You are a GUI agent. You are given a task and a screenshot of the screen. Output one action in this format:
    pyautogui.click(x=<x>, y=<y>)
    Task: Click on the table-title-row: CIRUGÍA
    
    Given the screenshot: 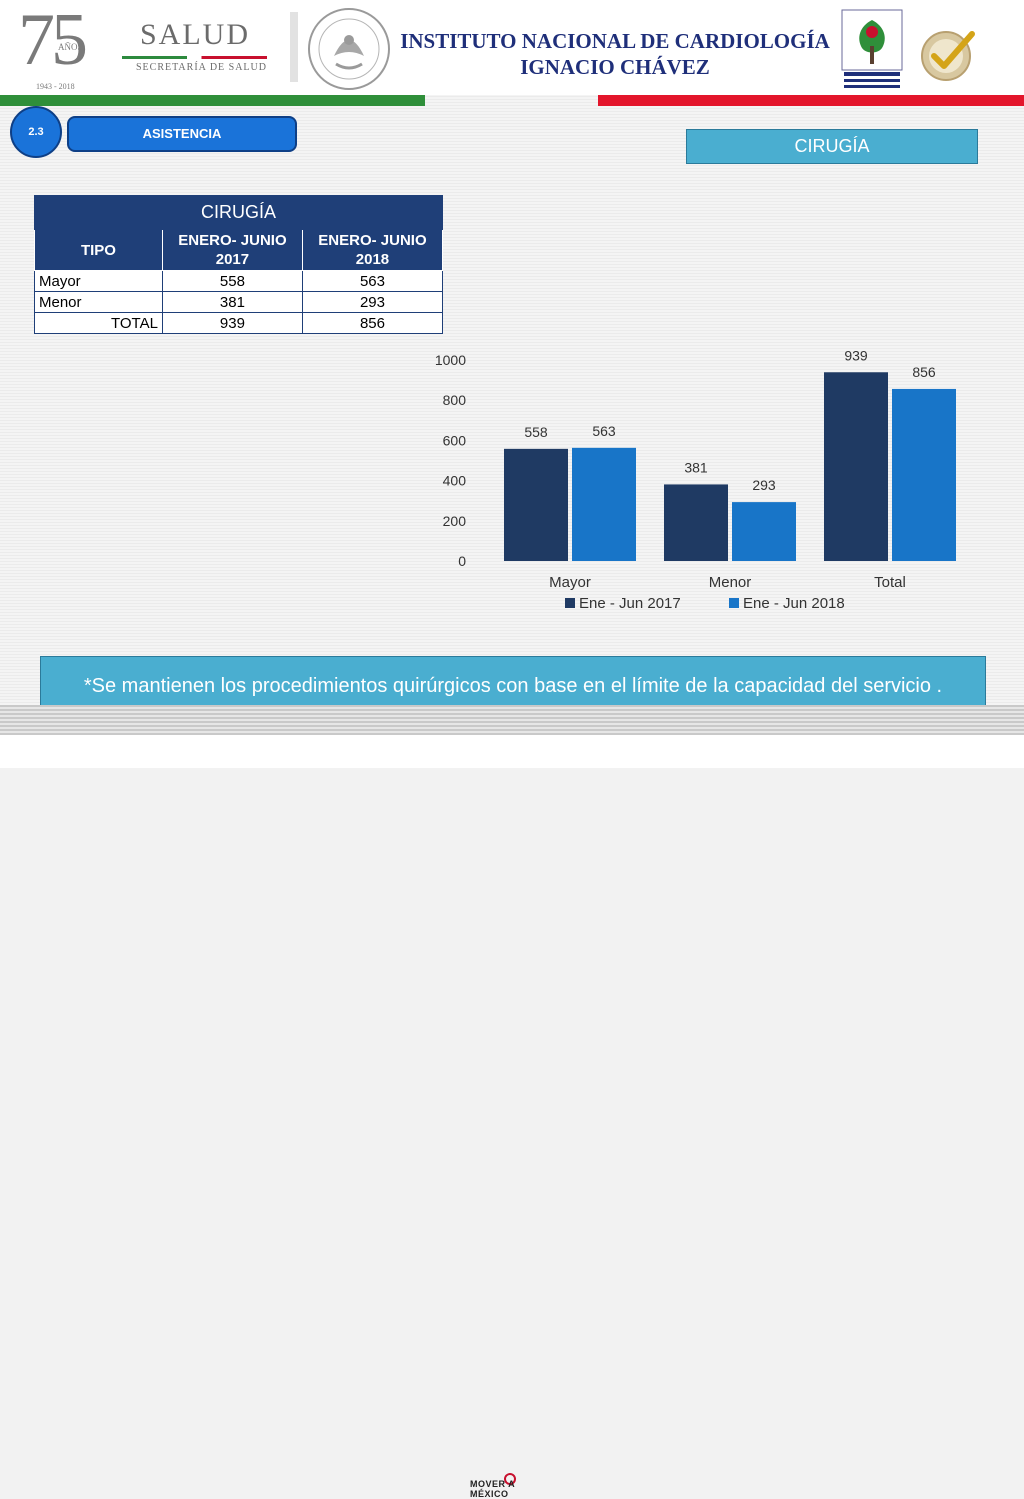 What is the action you would take?
    pyautogui.click(x=238, y=212)
    